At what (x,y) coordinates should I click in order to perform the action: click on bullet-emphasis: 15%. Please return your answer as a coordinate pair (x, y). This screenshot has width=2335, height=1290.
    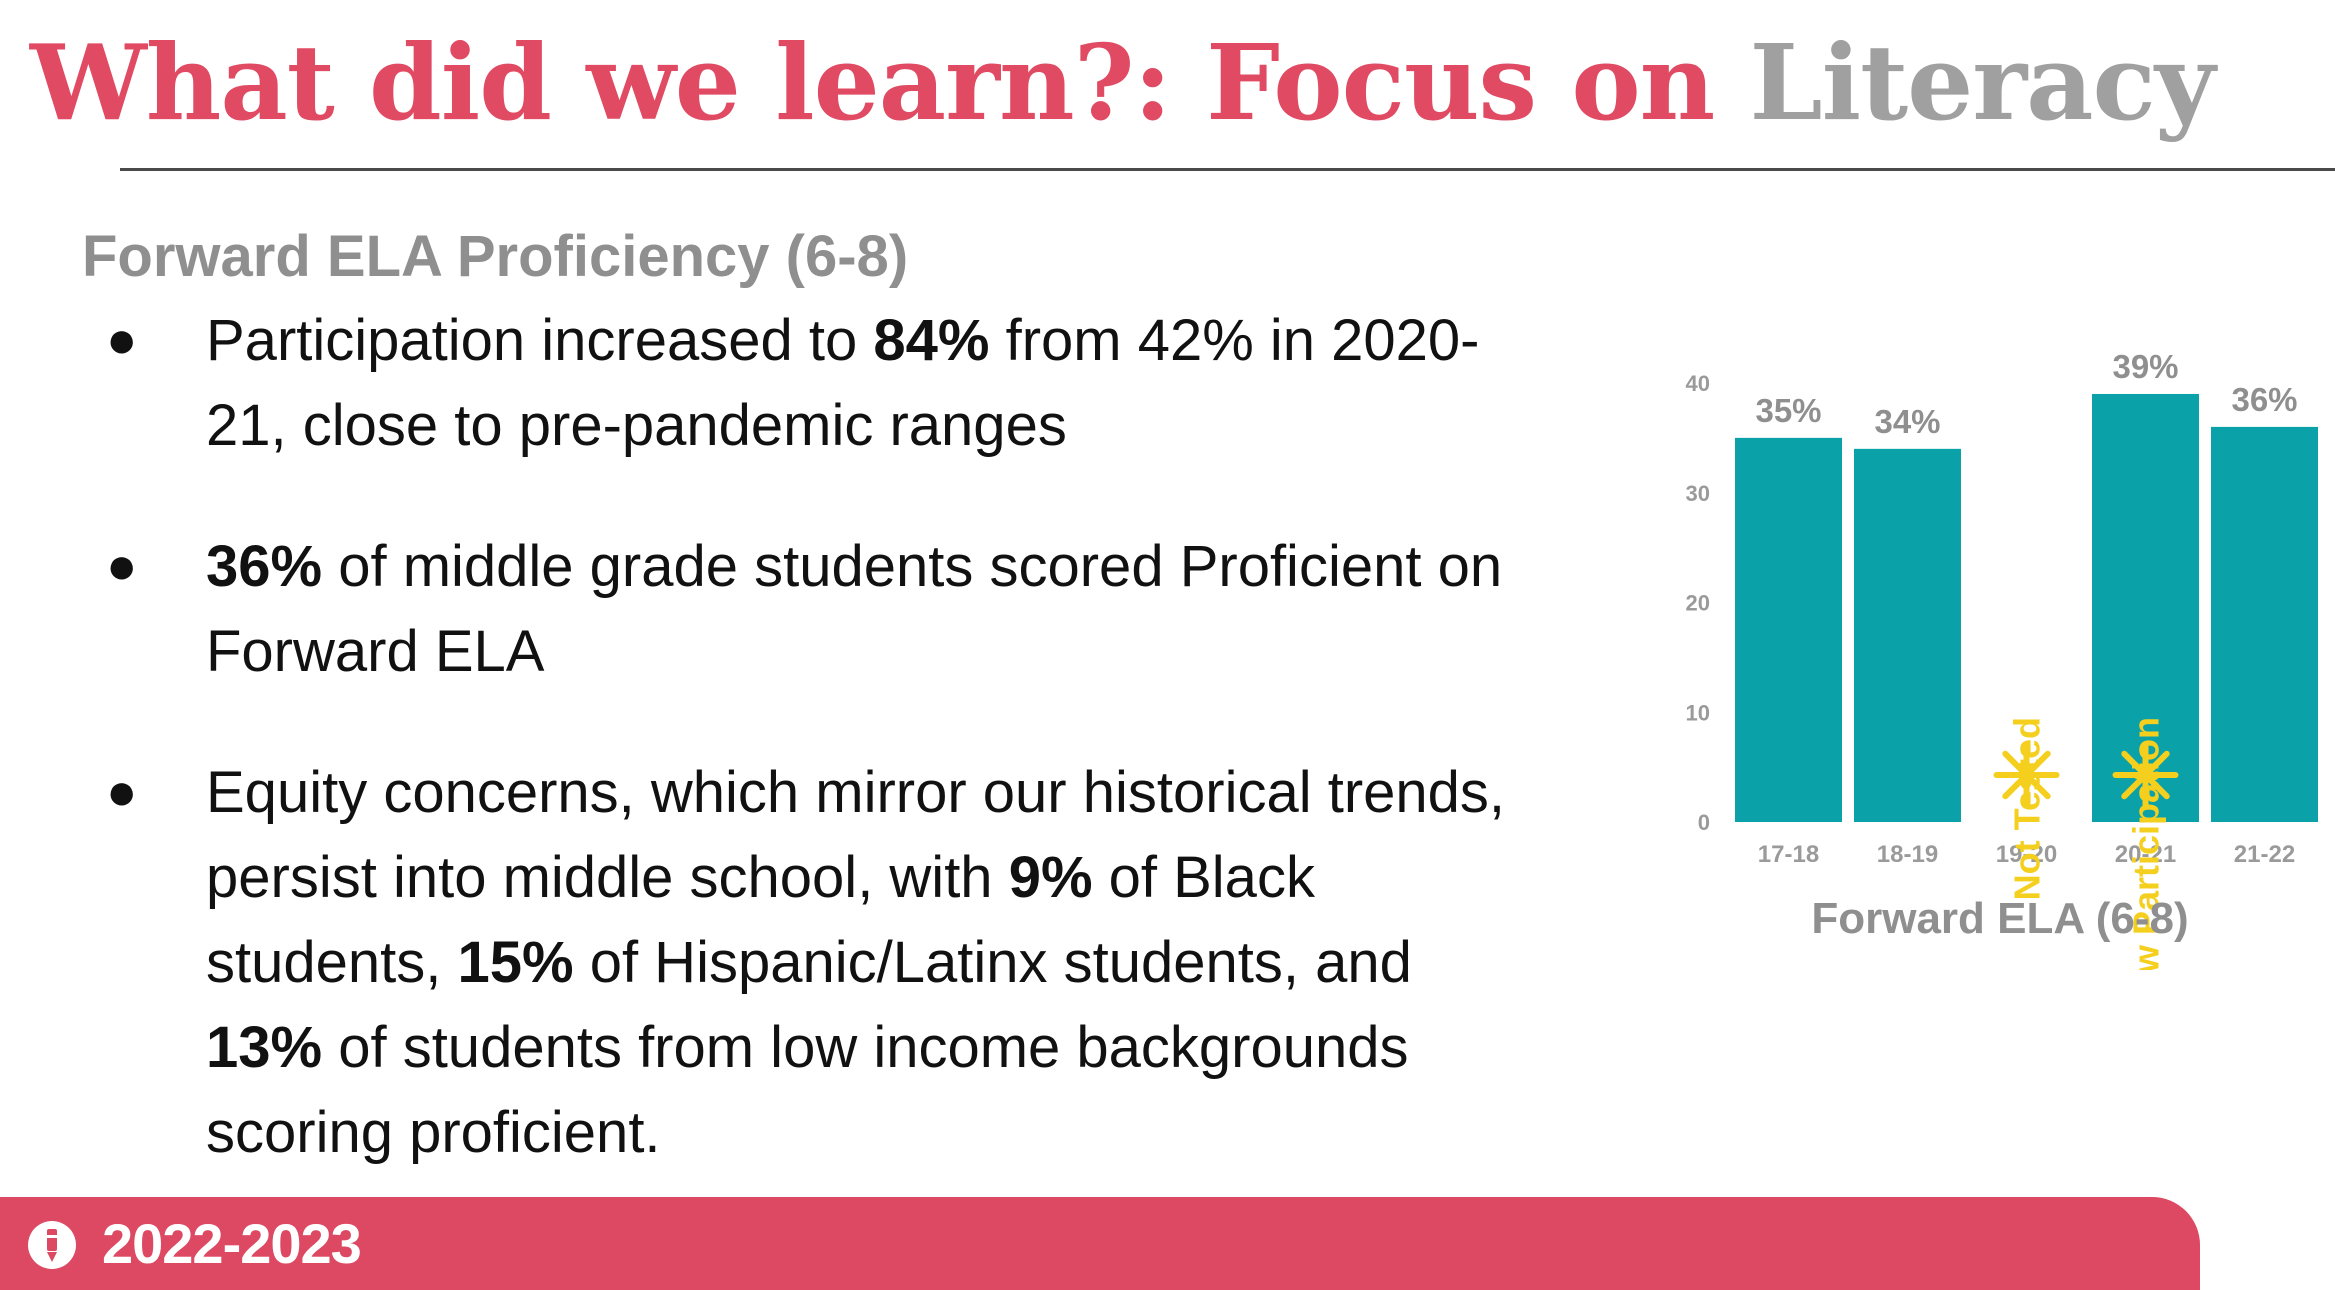
    Looking at the image, I should click on (515, 962).